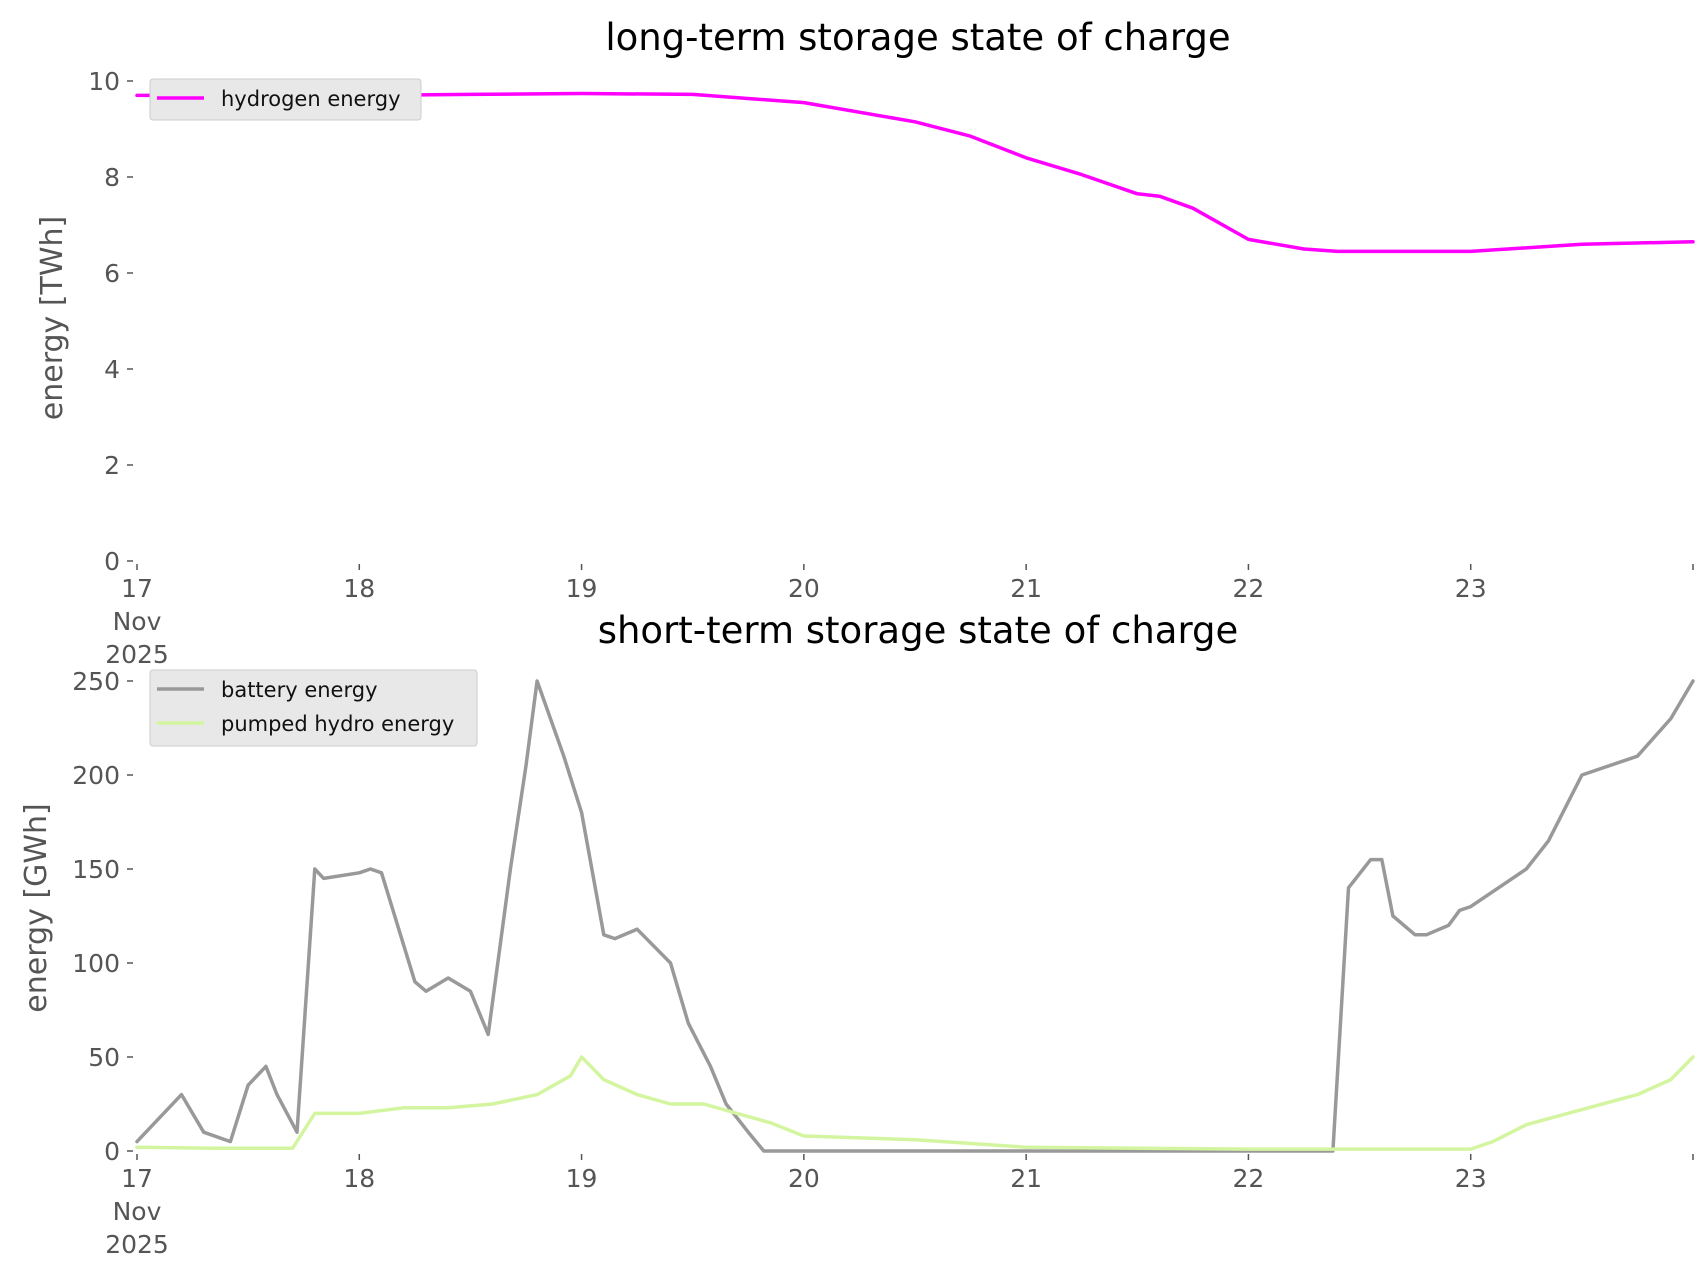  What do you see at coordinates (110, 321) in the screenshot?
I see `y-axis-ticks: 0 2 4 6 8 10` at bounding box center [110, 321].